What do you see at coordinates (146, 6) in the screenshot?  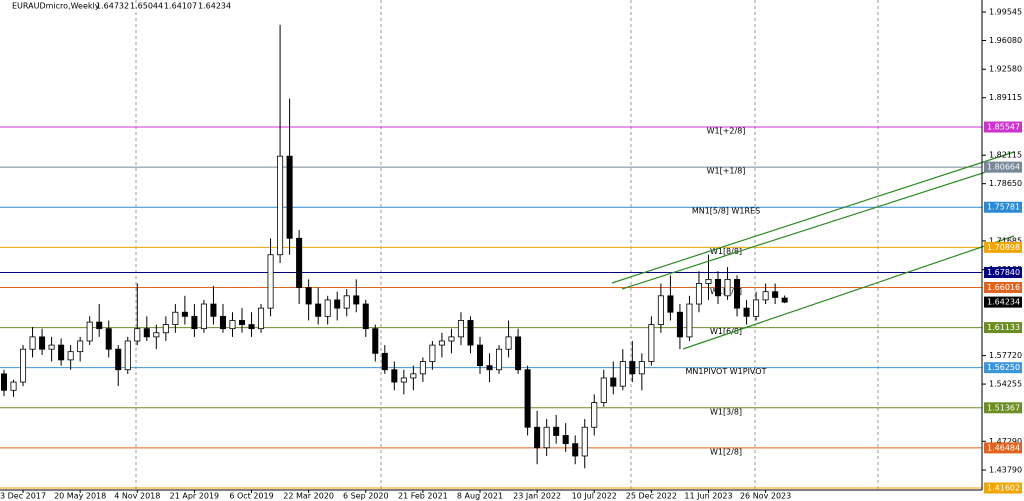 I see `header-high: 1.65044` at bounding box center [146, 6].